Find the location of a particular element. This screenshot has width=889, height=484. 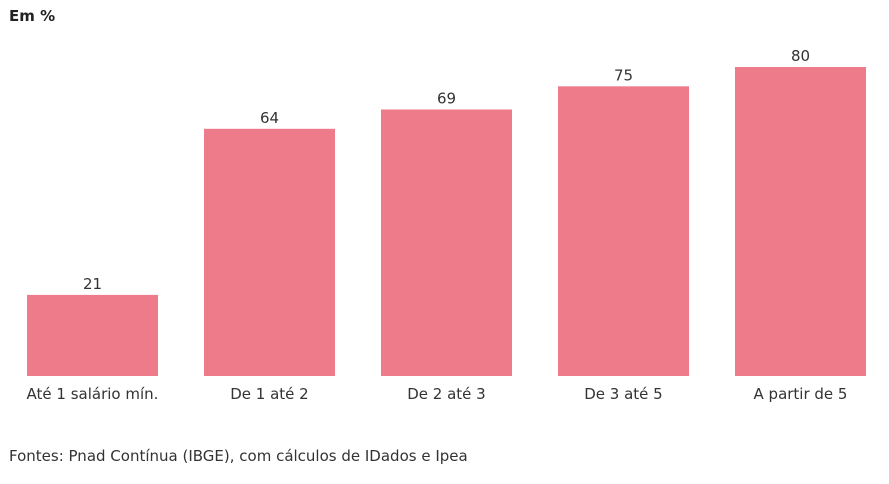

bar-value-label-1: 64 is located at coordinates (269, 118).